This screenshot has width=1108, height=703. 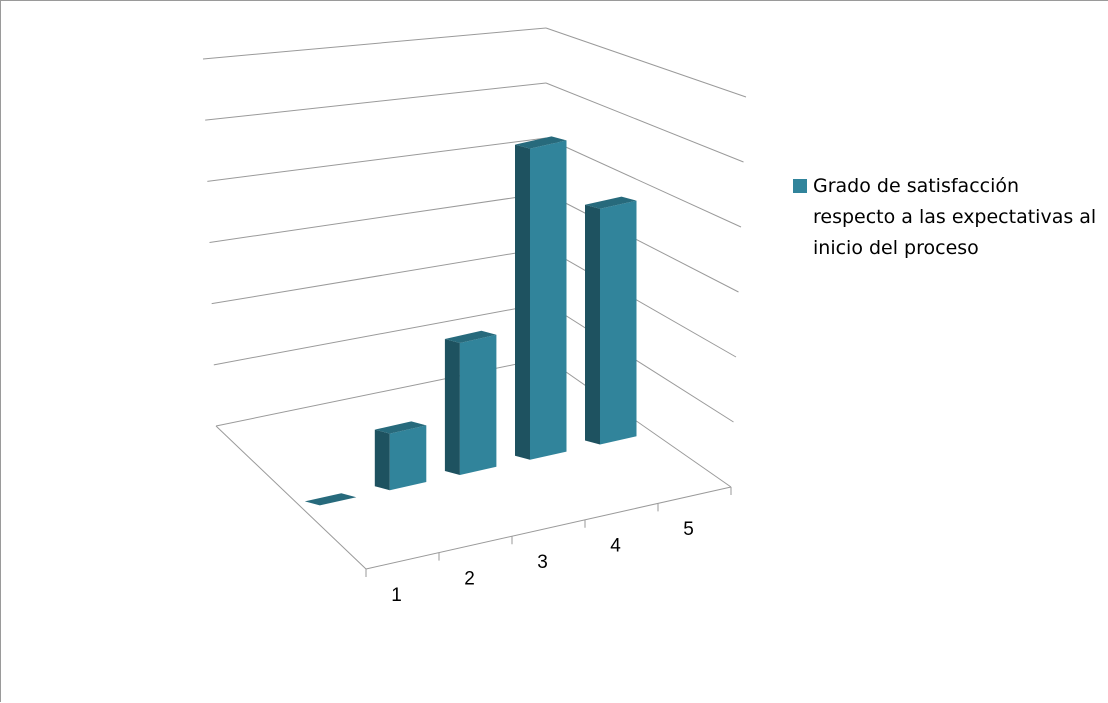 What do you see at coordinates (615, 546) in the screenshot?
I see `x-tick-label-4: 4` at bounding box center [615, 546].